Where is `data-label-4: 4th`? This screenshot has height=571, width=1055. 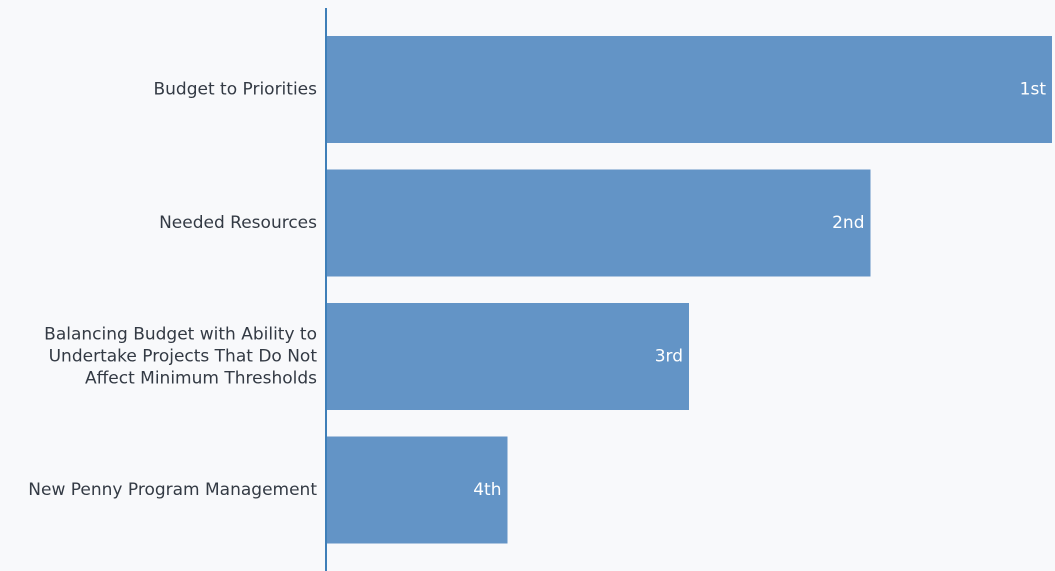 data-label-4: 4th is located at coordinates (487, 490).